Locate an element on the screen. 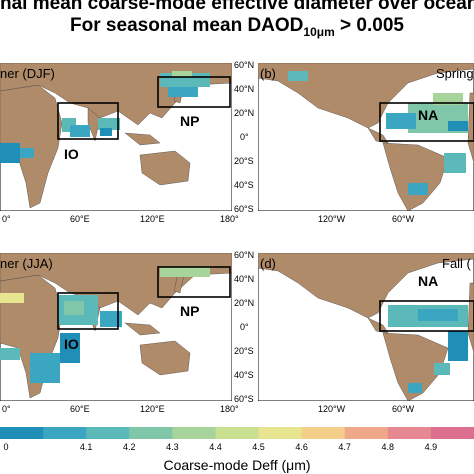 The width and height of the screenshot is (474, 474). x-tick-c-3: 180° is located at coordinates (229, 409).